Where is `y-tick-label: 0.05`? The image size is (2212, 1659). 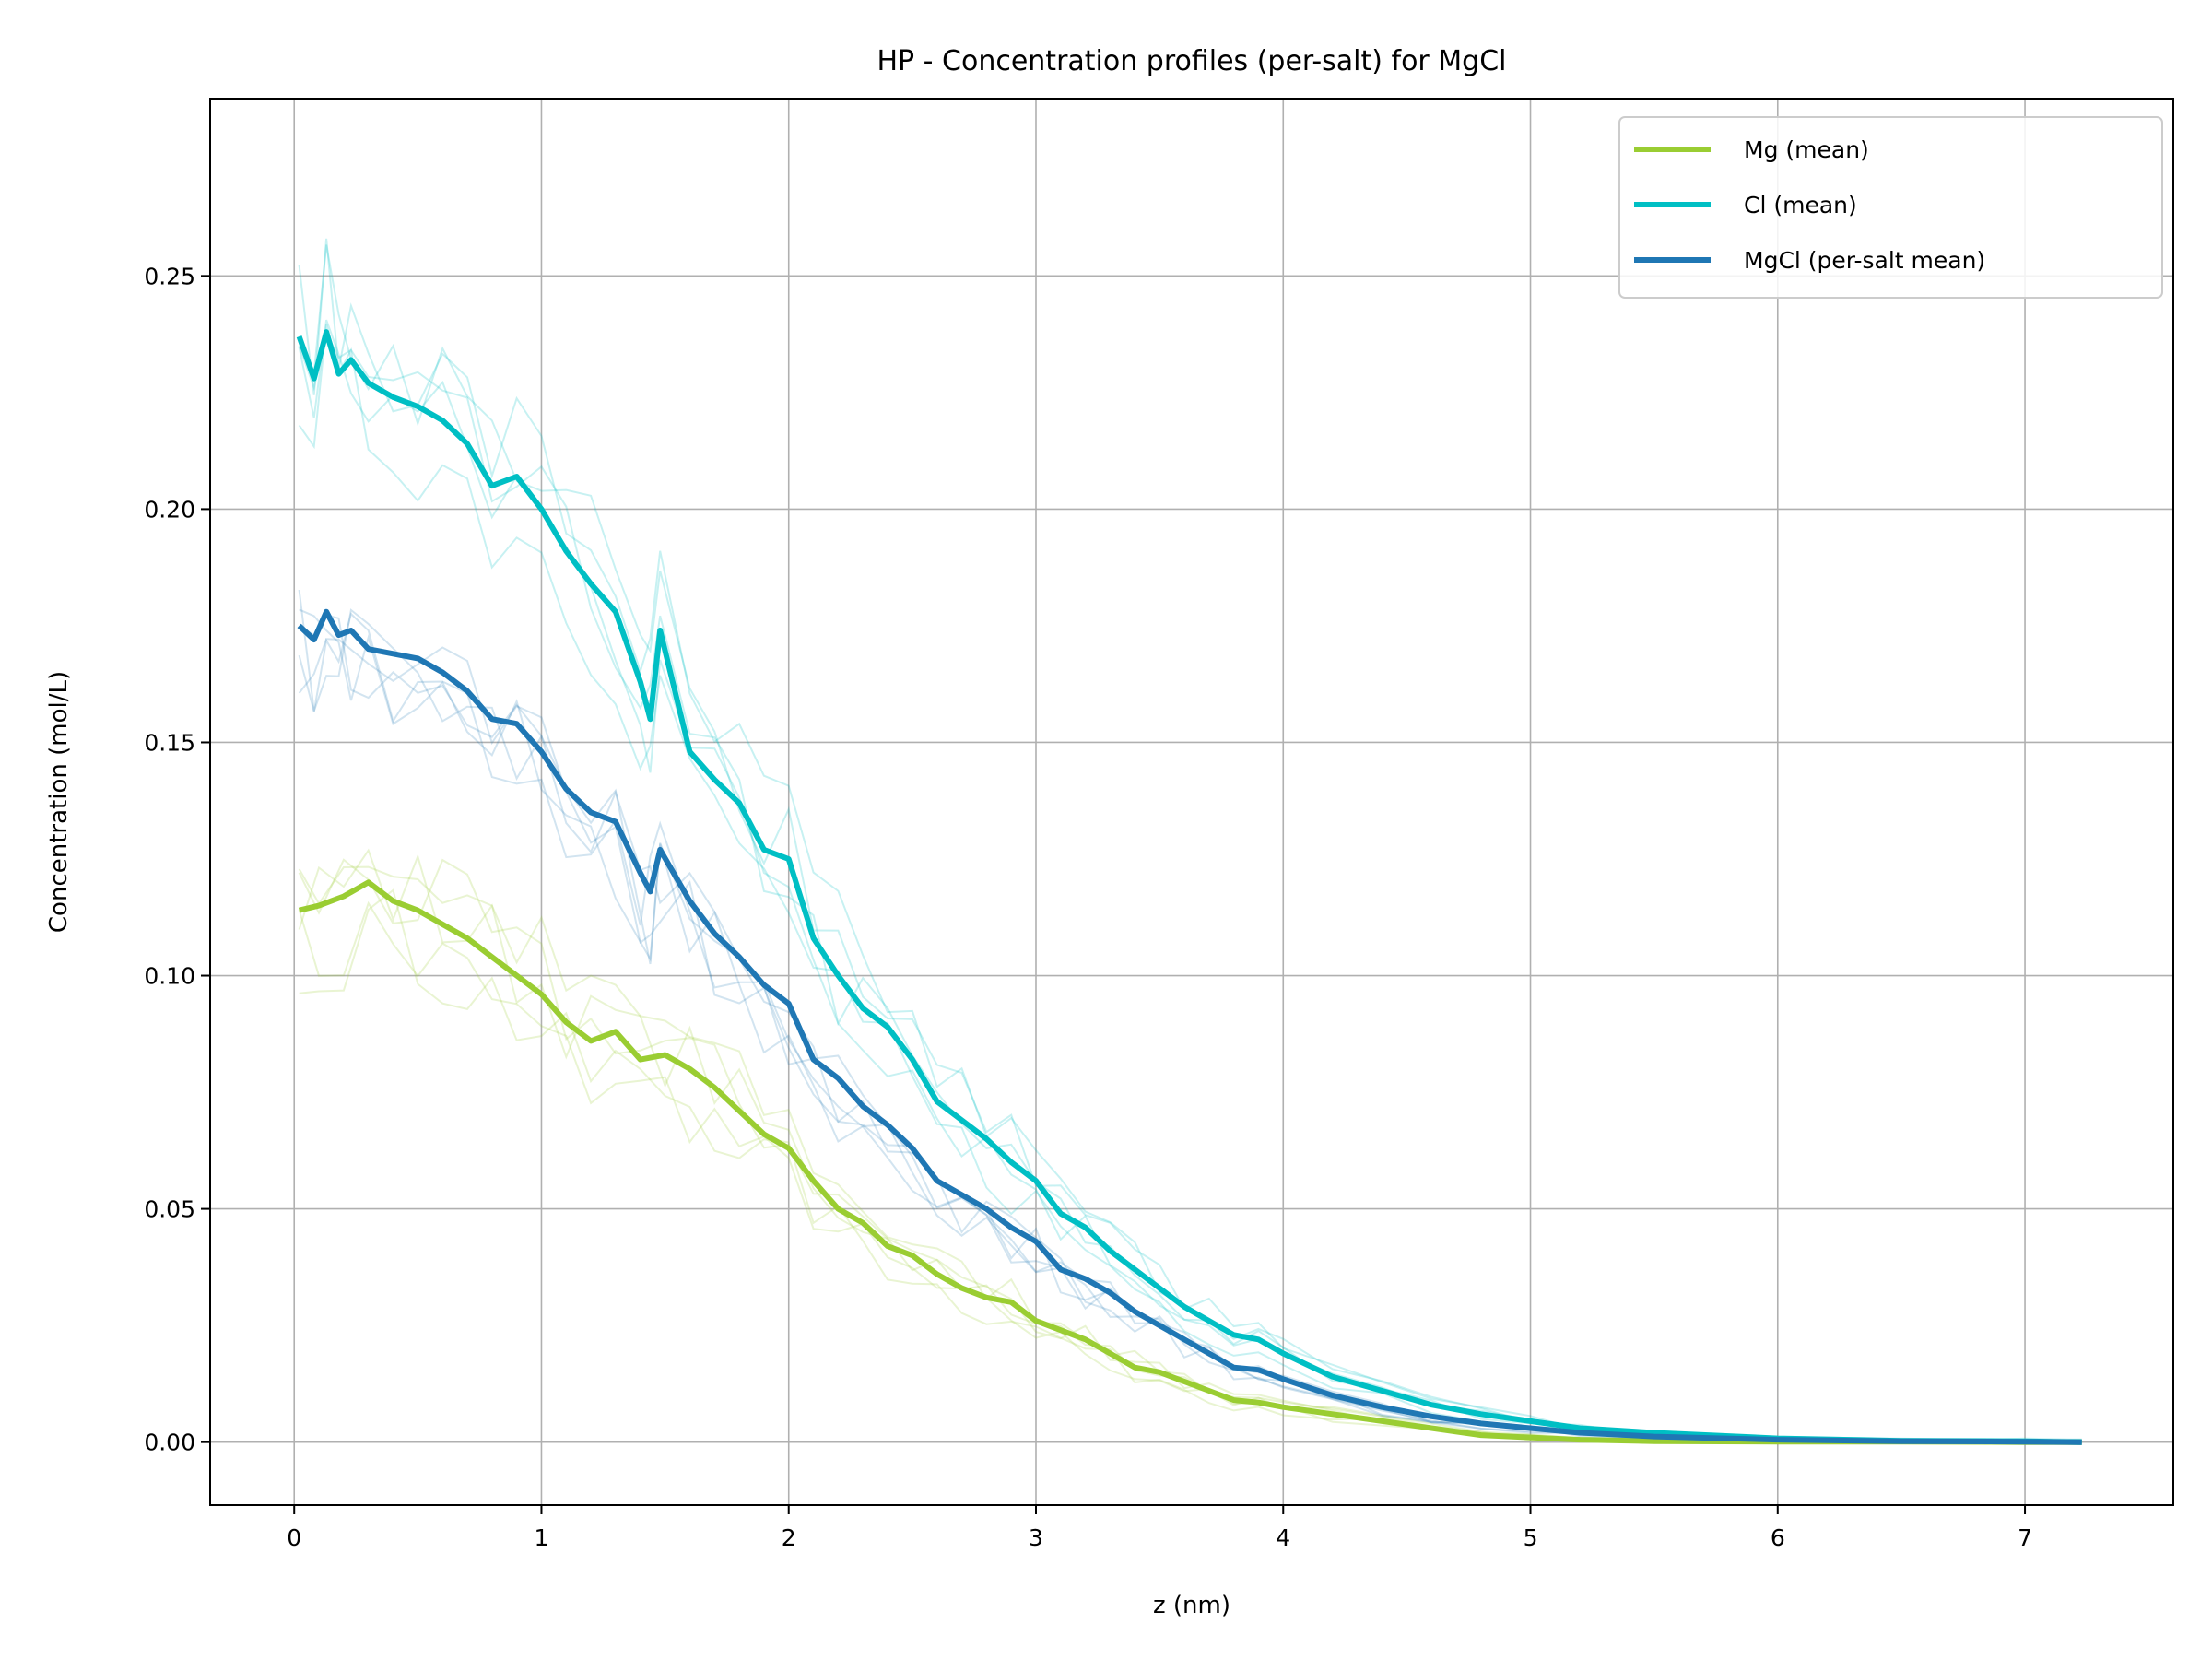 y-tick-label: 0.05 is located at coordinates (169, 1209).